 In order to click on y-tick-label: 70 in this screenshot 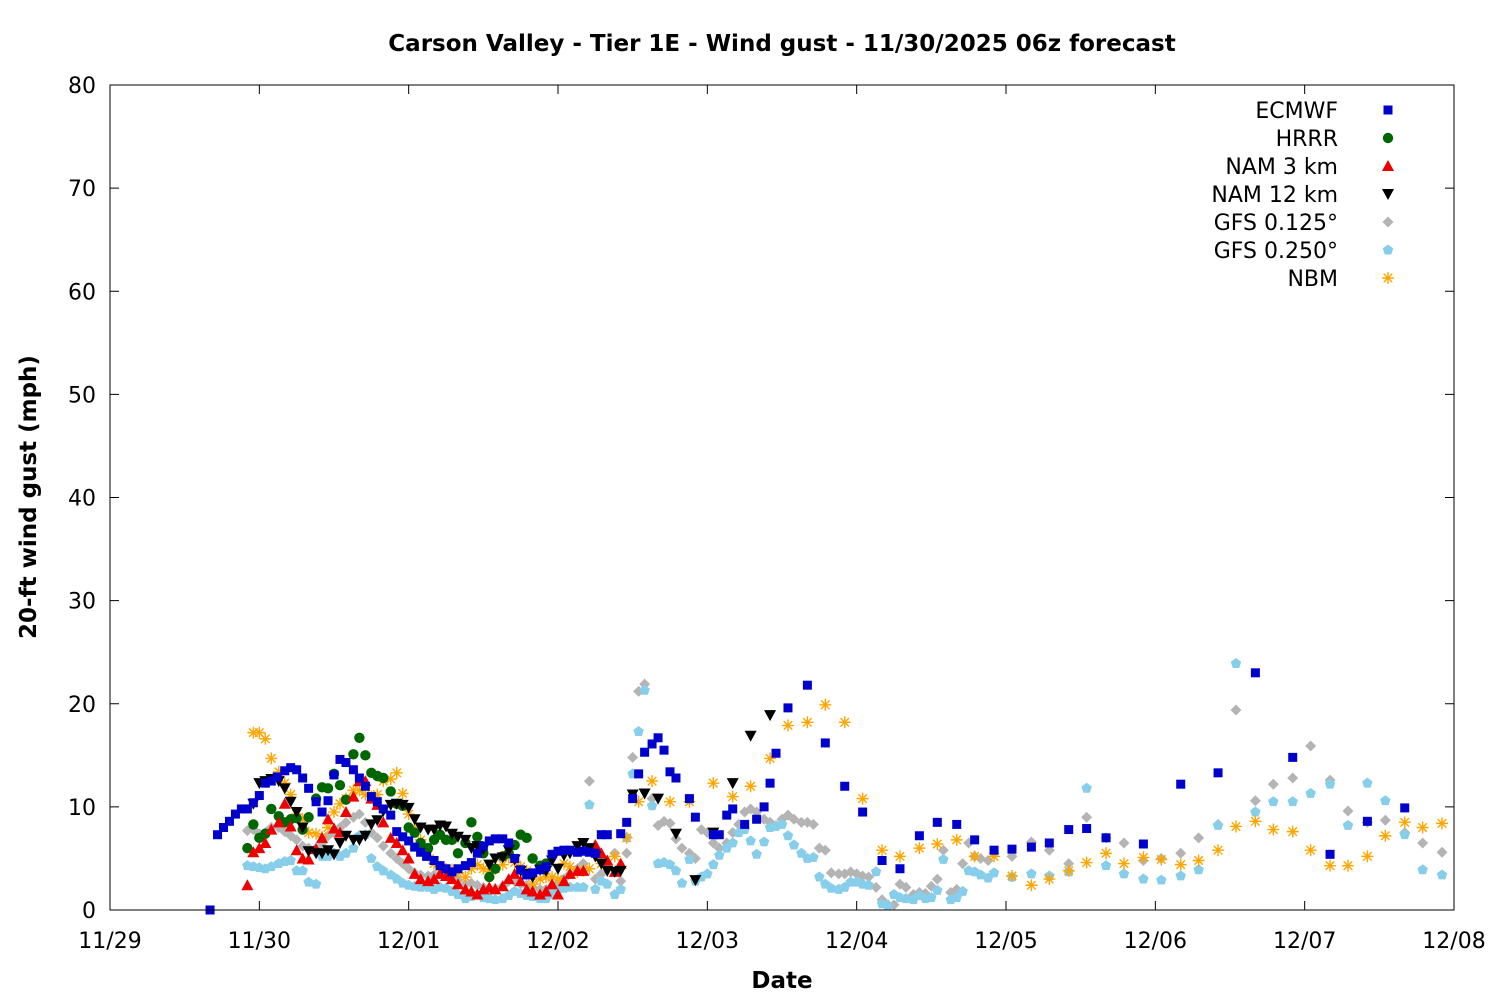, I will do `click(82, 189)`.